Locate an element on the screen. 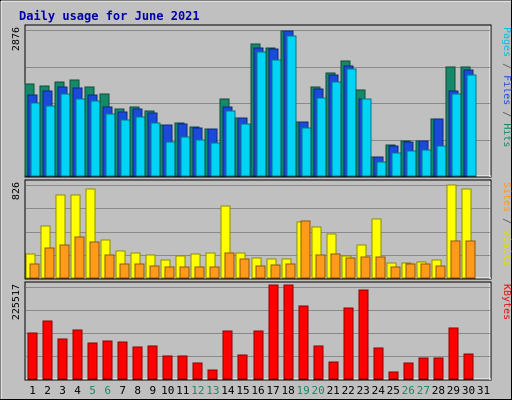 The image size is (512, 400). x-tick-label: 25 is located at coordinates (393, 390).